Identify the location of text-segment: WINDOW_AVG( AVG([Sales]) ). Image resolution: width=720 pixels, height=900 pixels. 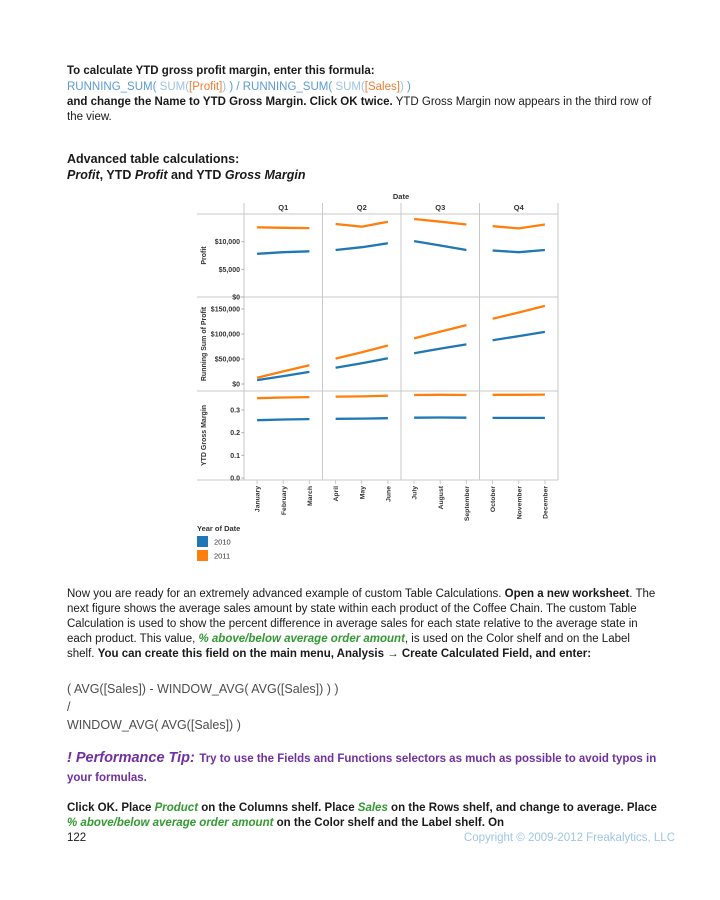
(154, 725).